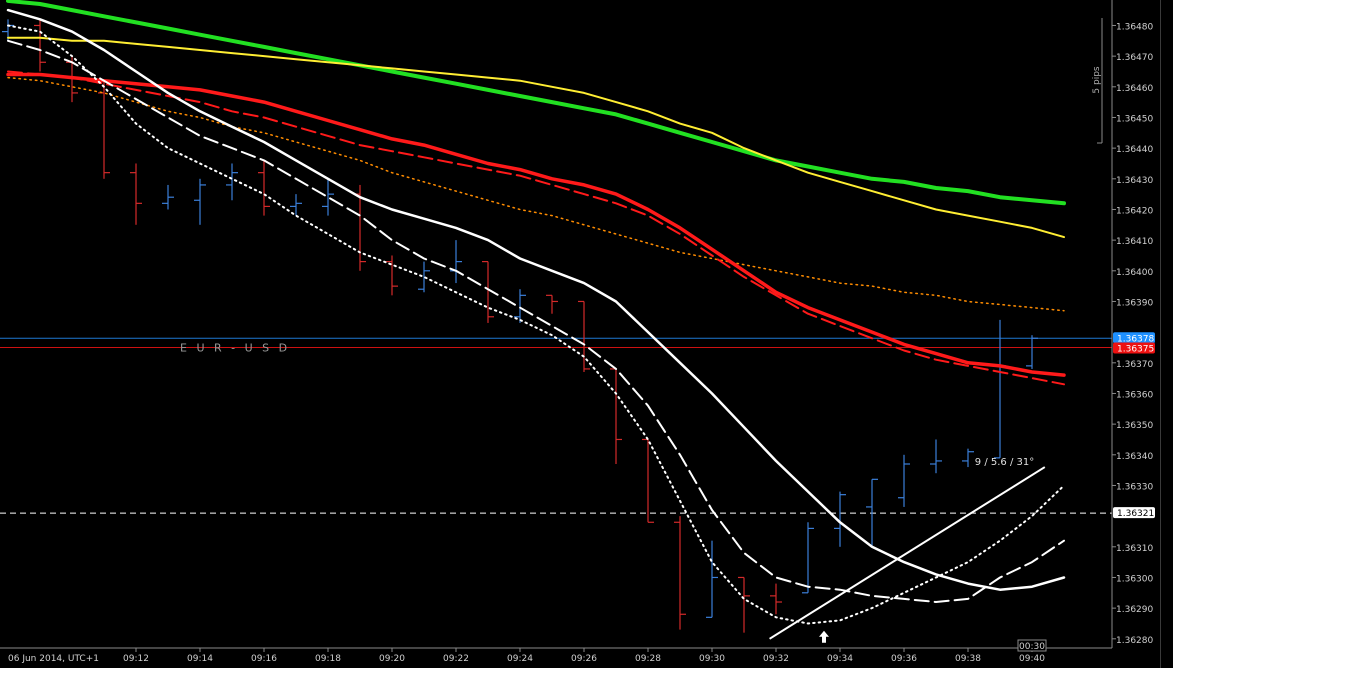  I want to click on price-tick-label: 1.36410, so click(1134, 242).